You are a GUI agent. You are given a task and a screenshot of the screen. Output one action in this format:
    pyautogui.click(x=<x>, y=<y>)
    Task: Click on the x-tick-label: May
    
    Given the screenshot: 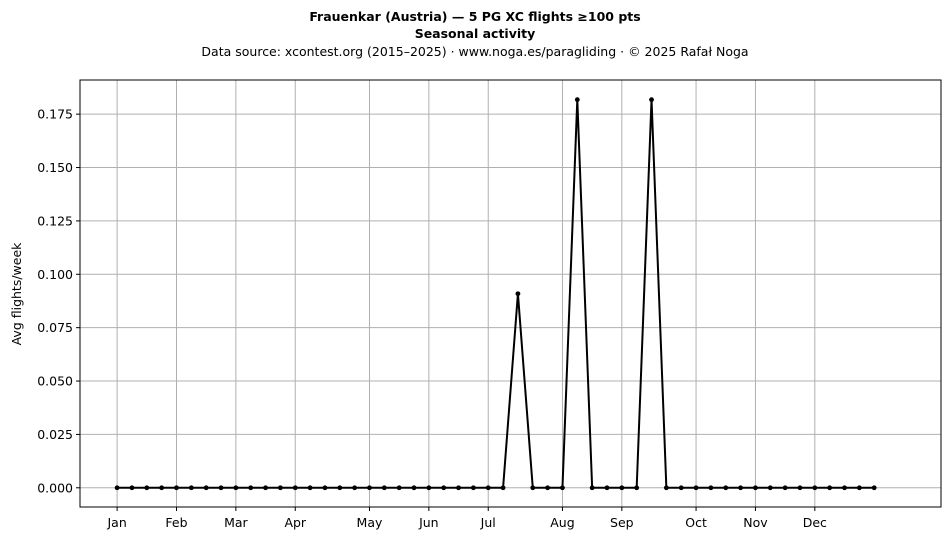 What is the action you would take?
    pyautogui.click(x=370, y=522)
    